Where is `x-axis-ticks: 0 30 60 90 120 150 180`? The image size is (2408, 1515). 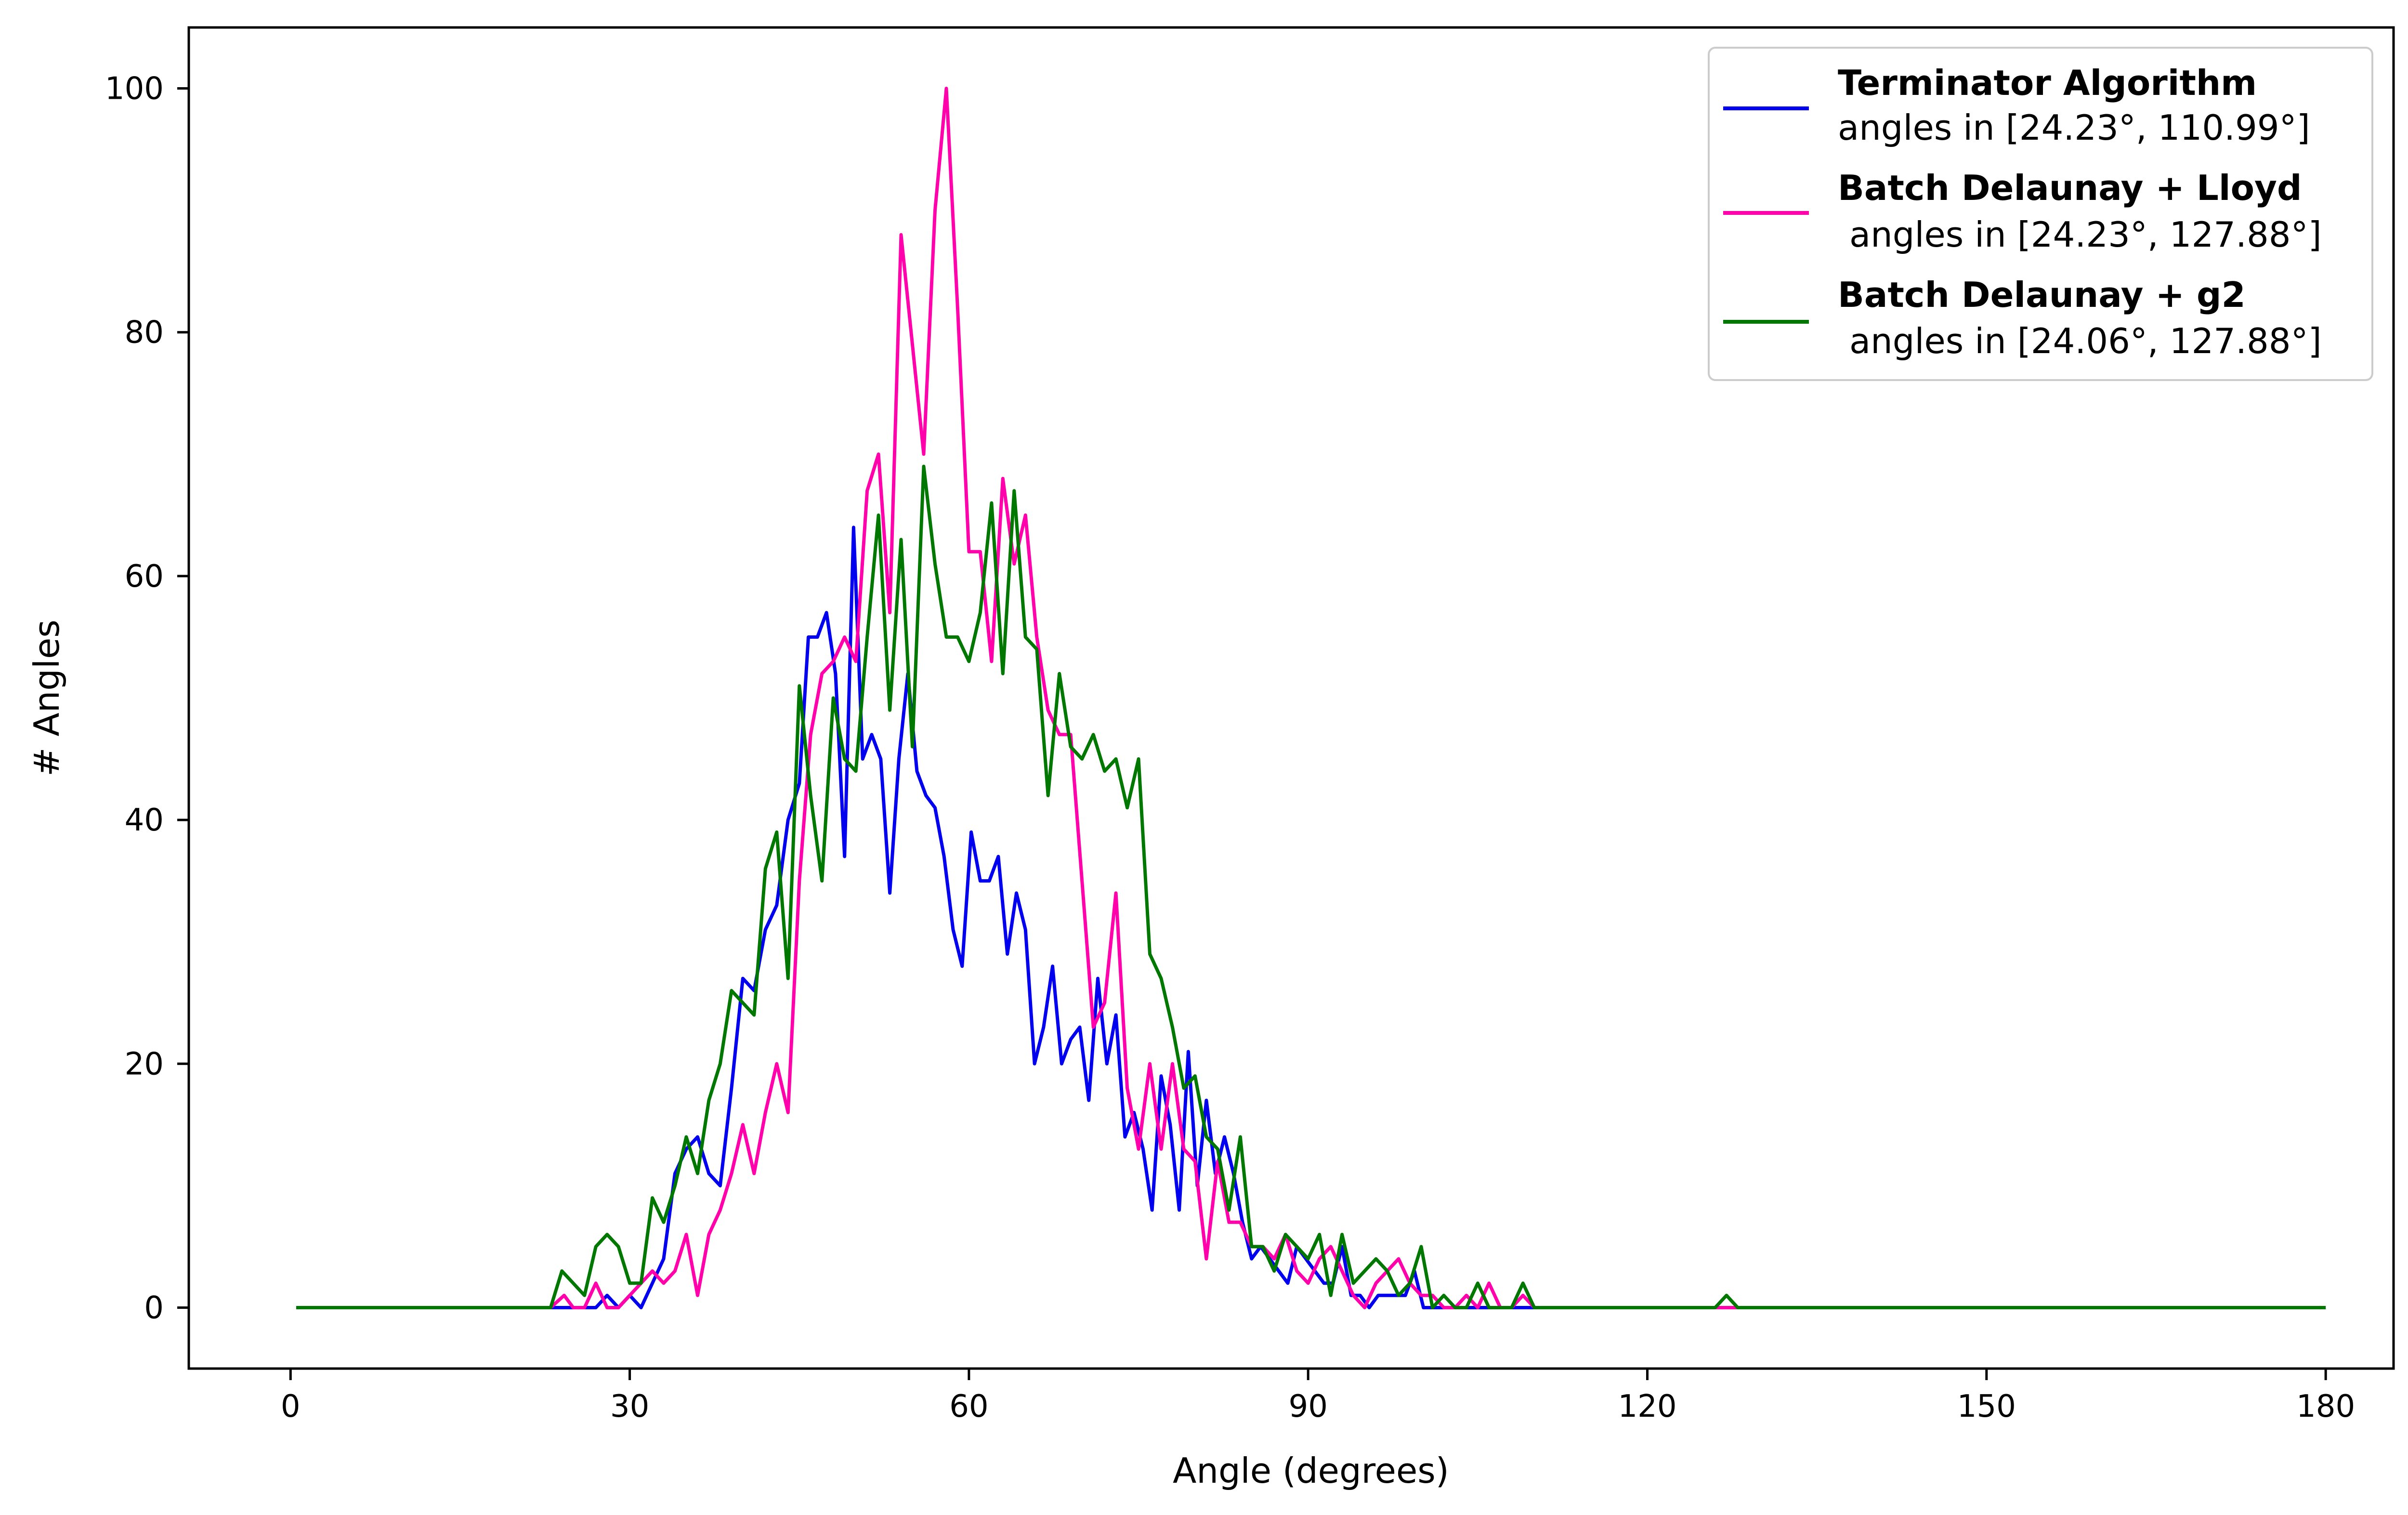 x-axis-ticks: 0 30 60 90 120 150 180 is located at coordinates (1318, 1396).